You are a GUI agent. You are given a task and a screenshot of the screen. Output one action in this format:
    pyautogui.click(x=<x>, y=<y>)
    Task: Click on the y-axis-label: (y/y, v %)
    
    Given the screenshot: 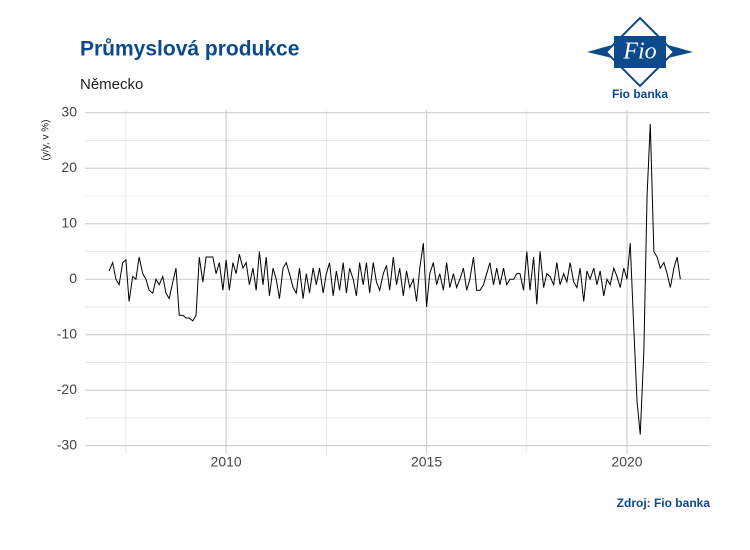 What is the action you would take?
    pyautogui.click(x=46, y=140)
    